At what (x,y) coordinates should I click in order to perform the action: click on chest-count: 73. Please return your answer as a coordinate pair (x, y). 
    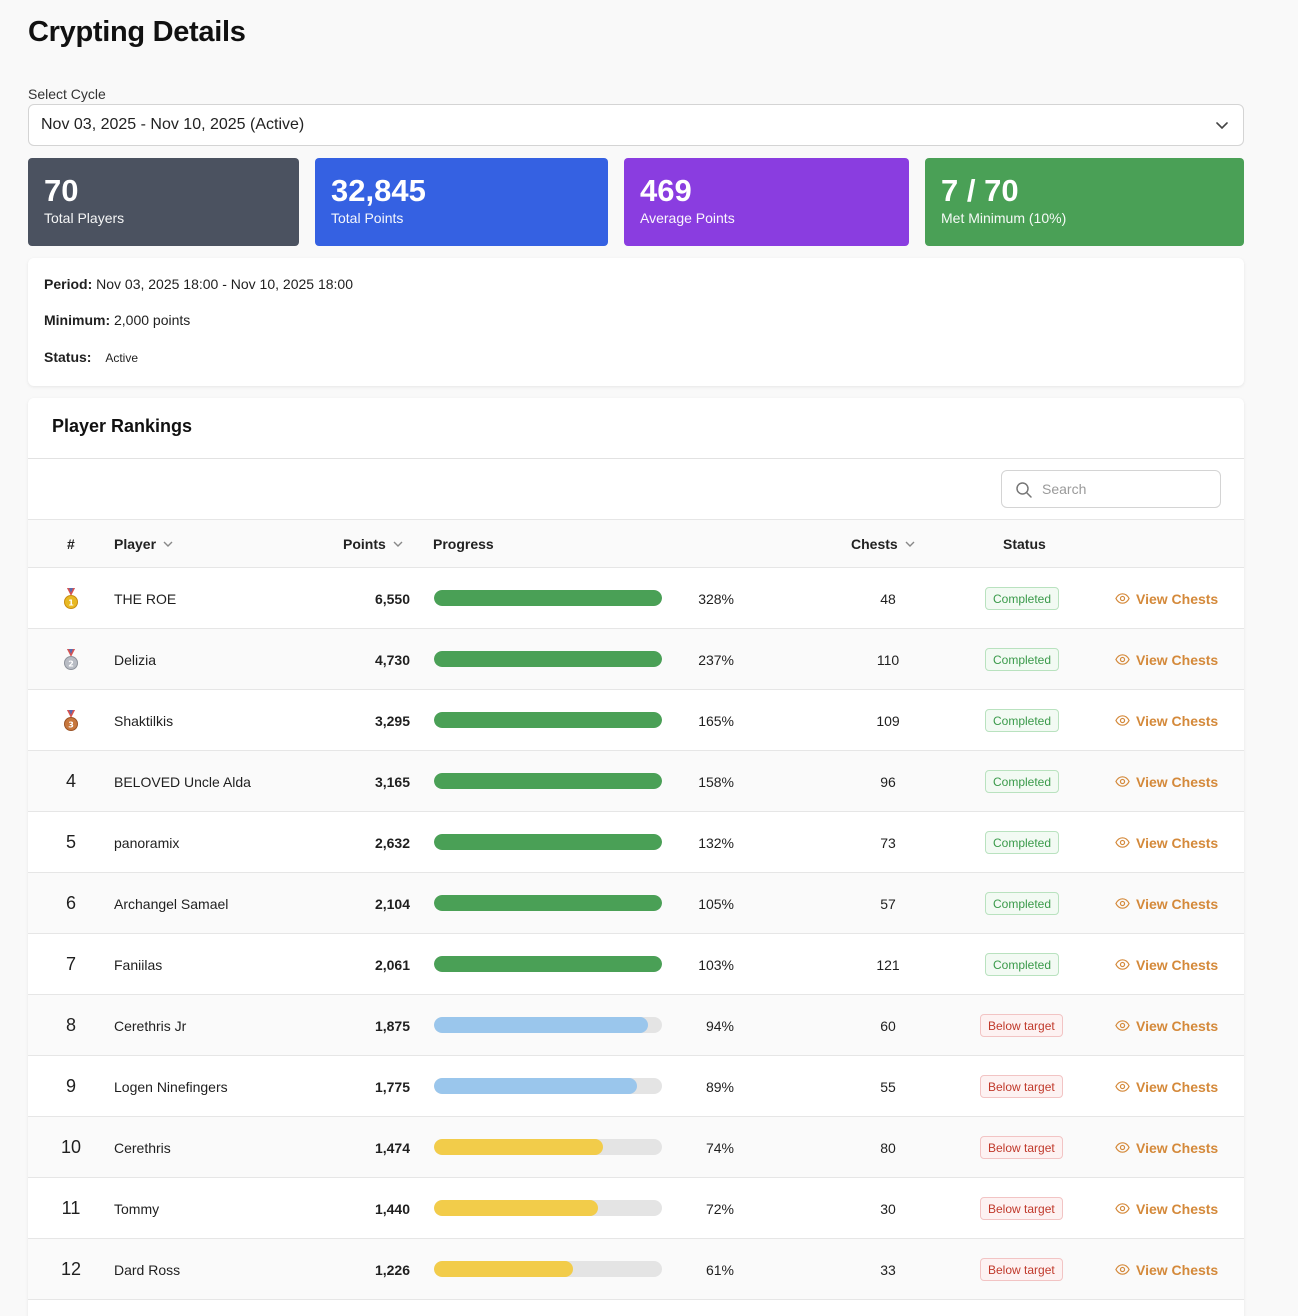
    Looking at the image, I should click on (888, 842).